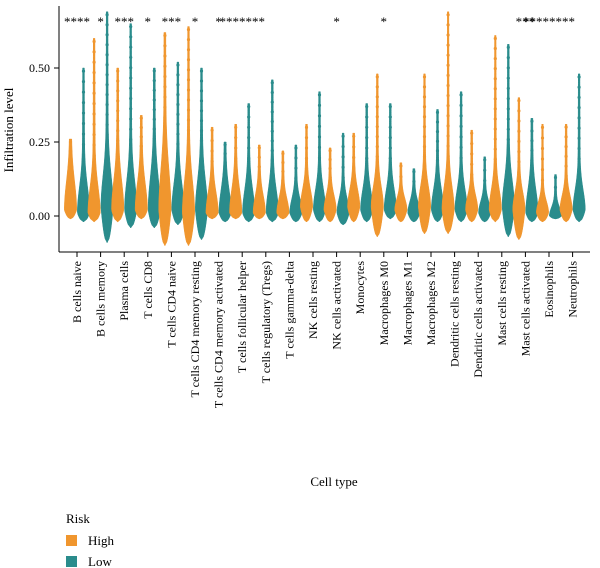 Image resolution: width=600 pixels, height=568 pixels. What do you see at coordinates (8, 129) in the screenshot?
I see `y-axis-title: Infiltration level` at bounding box center [8, 129].